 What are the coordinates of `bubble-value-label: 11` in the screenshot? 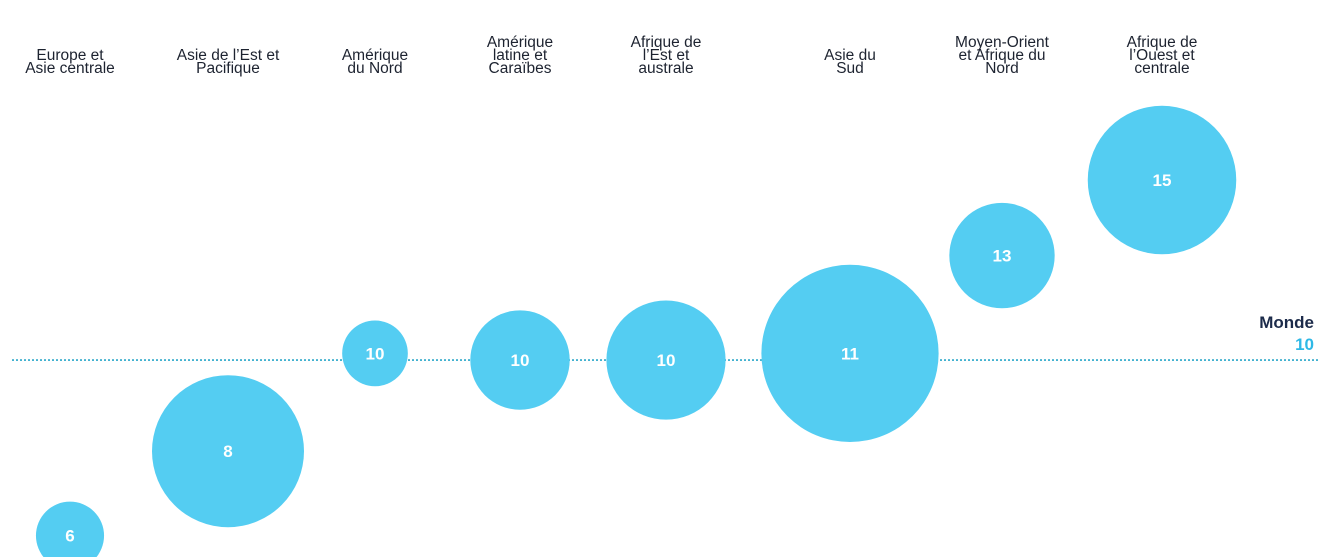 It's located at (850, 353).